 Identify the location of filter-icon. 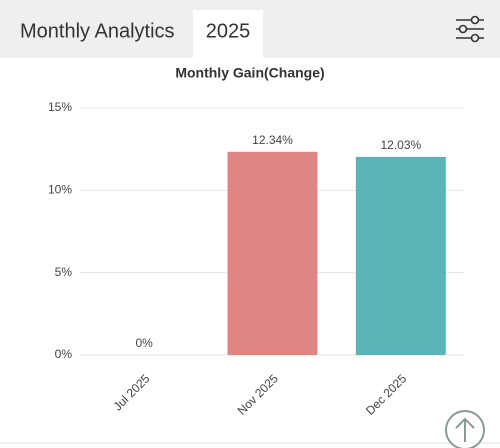
(470, 29).